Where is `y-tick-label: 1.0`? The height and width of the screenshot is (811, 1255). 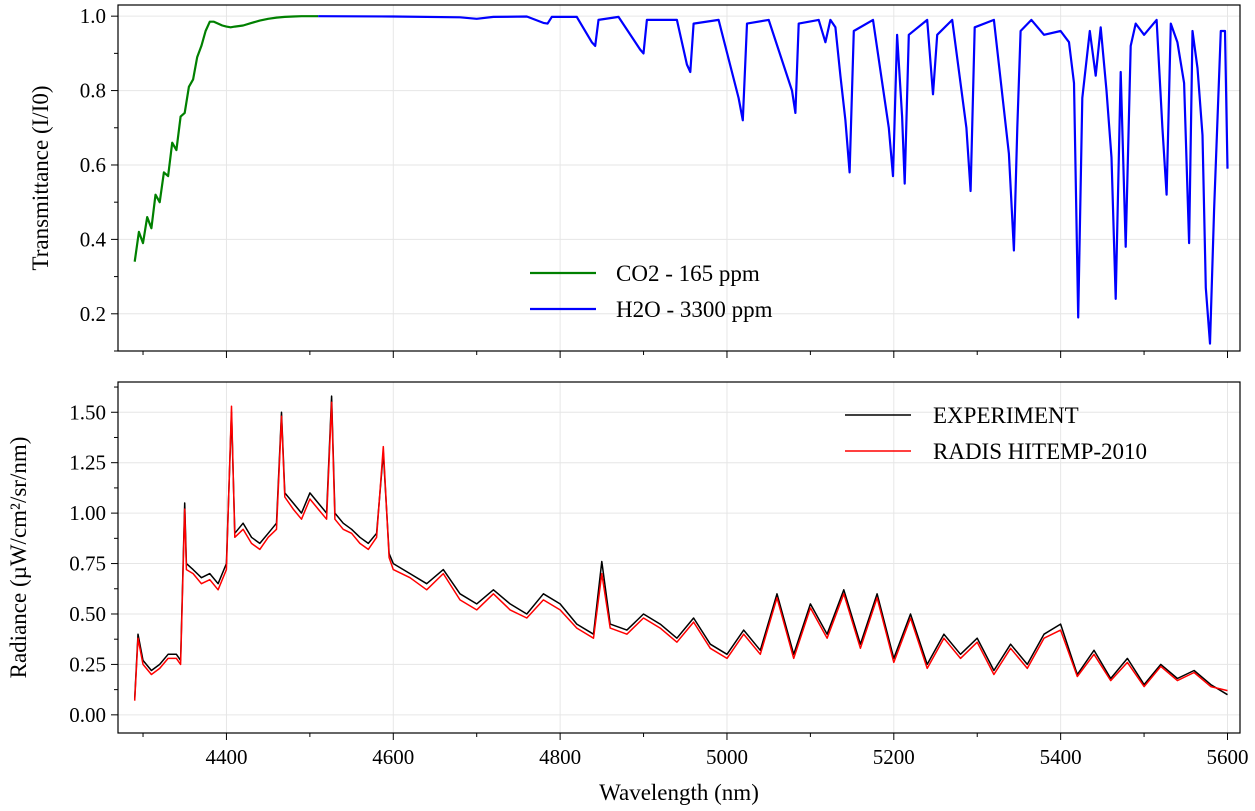
y-tick-label: 1.0 is located at coordinates (93, 16).